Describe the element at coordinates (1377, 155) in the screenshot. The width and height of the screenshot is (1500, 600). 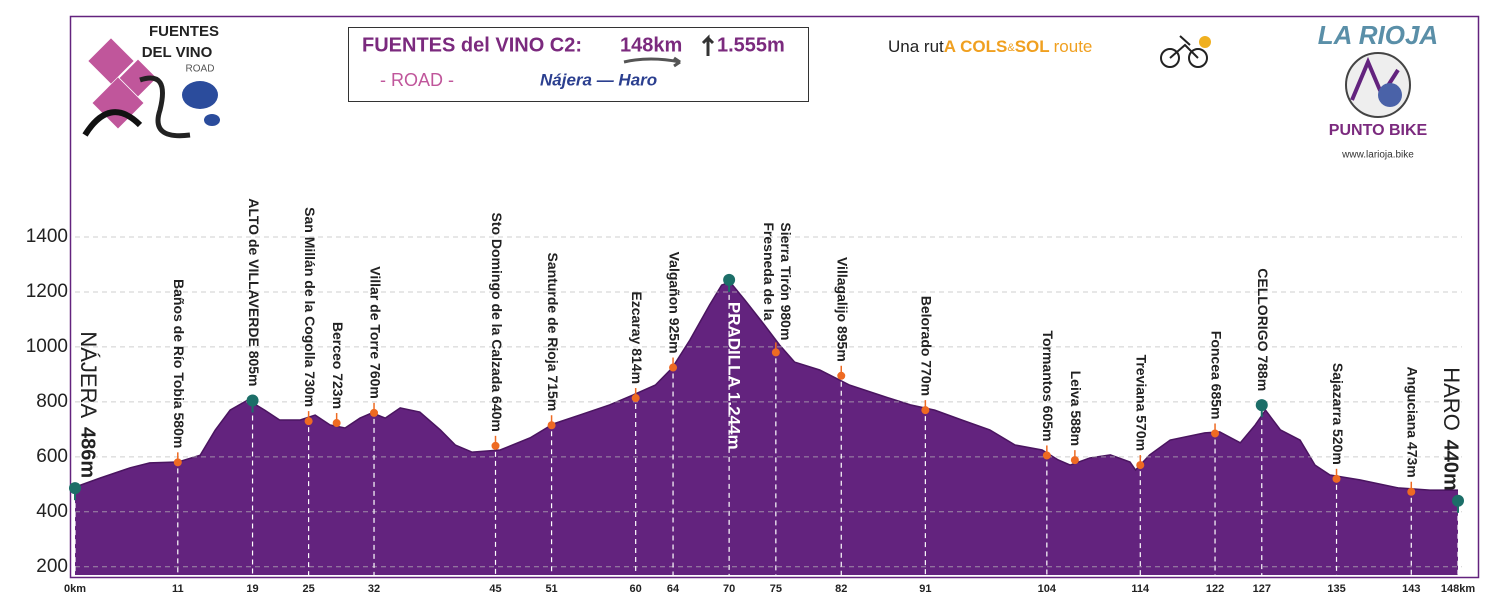
I see `logo-text: www.larioja.bike` at that location.